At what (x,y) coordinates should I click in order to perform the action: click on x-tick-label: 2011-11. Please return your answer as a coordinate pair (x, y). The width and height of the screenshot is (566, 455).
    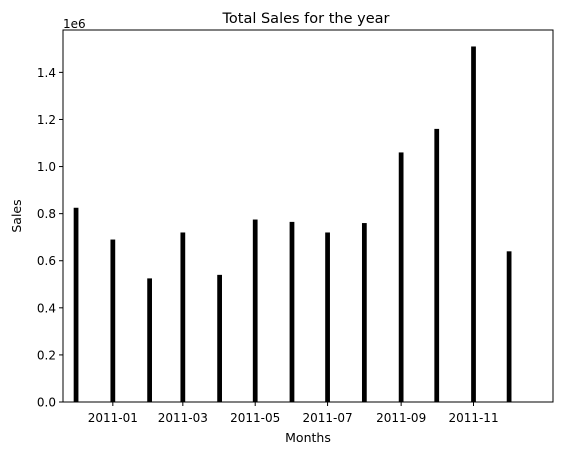
    Looking at the image, I should click on (473, 418).